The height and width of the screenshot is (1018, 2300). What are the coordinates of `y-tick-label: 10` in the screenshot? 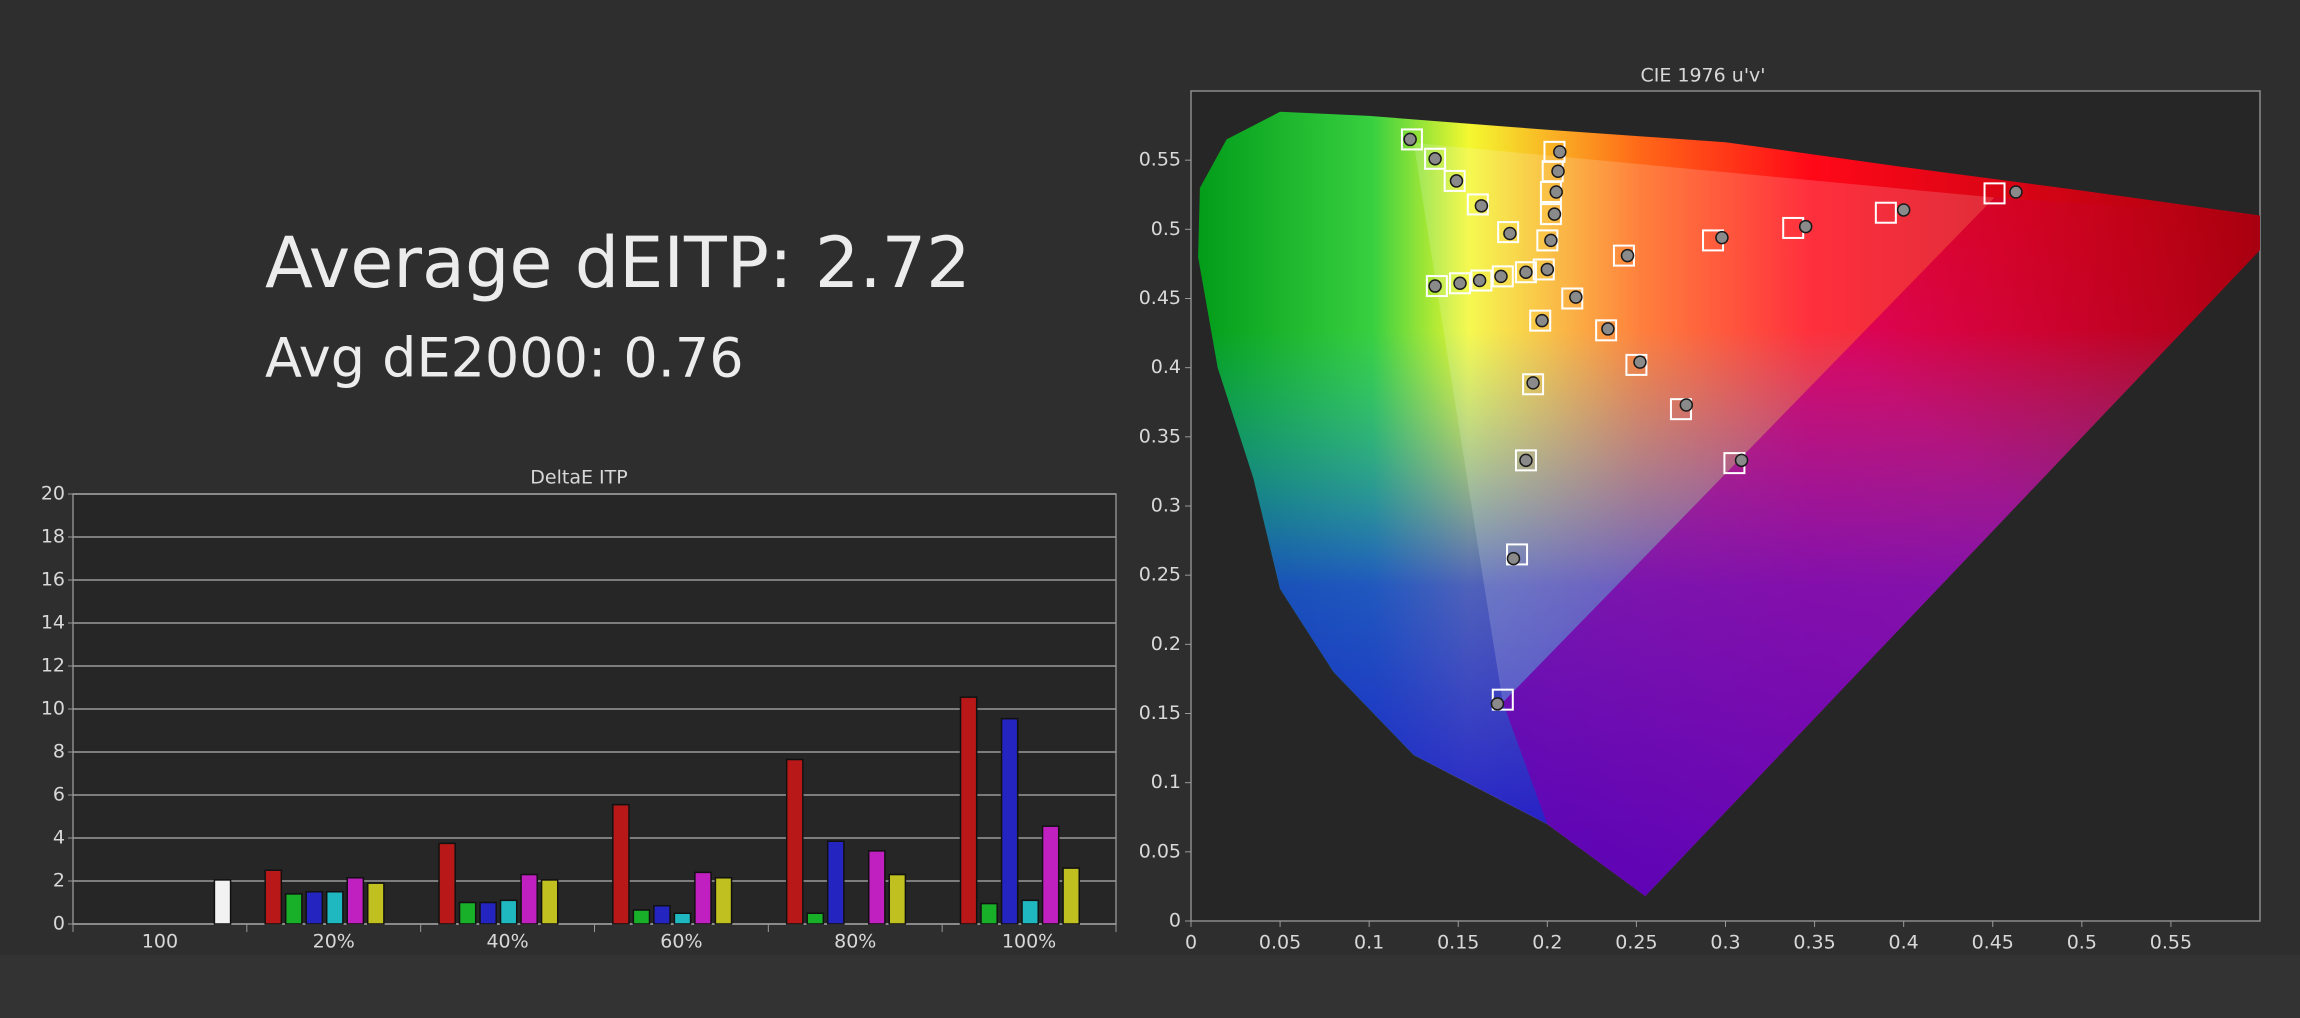 It's located at (53, 709).